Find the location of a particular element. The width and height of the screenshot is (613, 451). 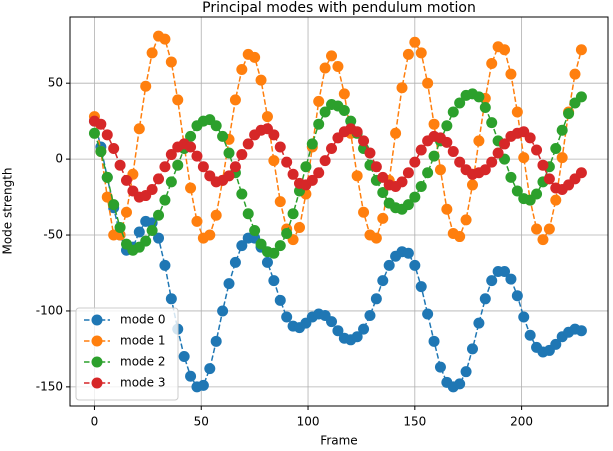

y-tick-label: -100 is located at coordinates (49, 310).